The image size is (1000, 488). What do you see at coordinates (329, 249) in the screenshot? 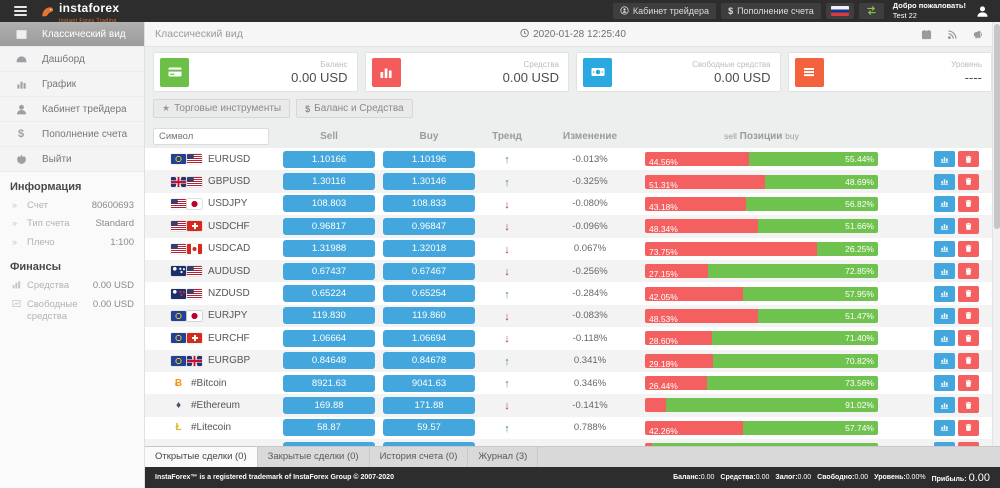
I see `sell-price-button: 1.31988` at bounding box center [329, 249].